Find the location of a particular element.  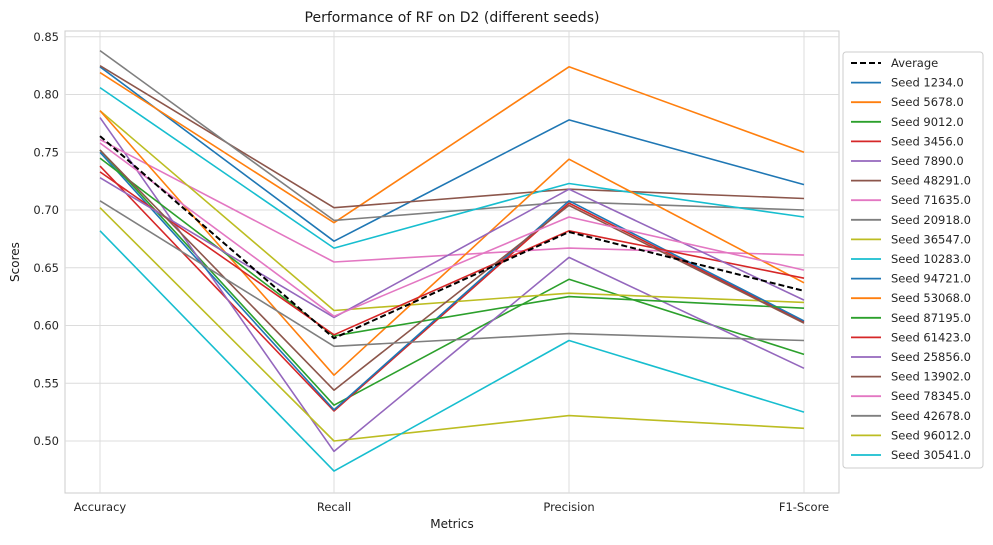

y-tick-label: 0.85 is located at coordinates (46, 37).